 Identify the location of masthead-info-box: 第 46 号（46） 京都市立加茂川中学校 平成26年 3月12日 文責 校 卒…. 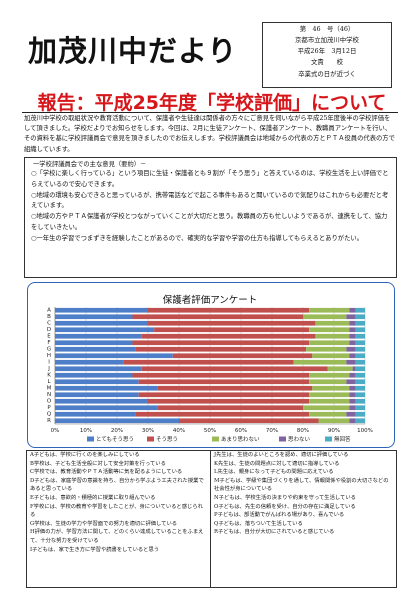
(327, 55).